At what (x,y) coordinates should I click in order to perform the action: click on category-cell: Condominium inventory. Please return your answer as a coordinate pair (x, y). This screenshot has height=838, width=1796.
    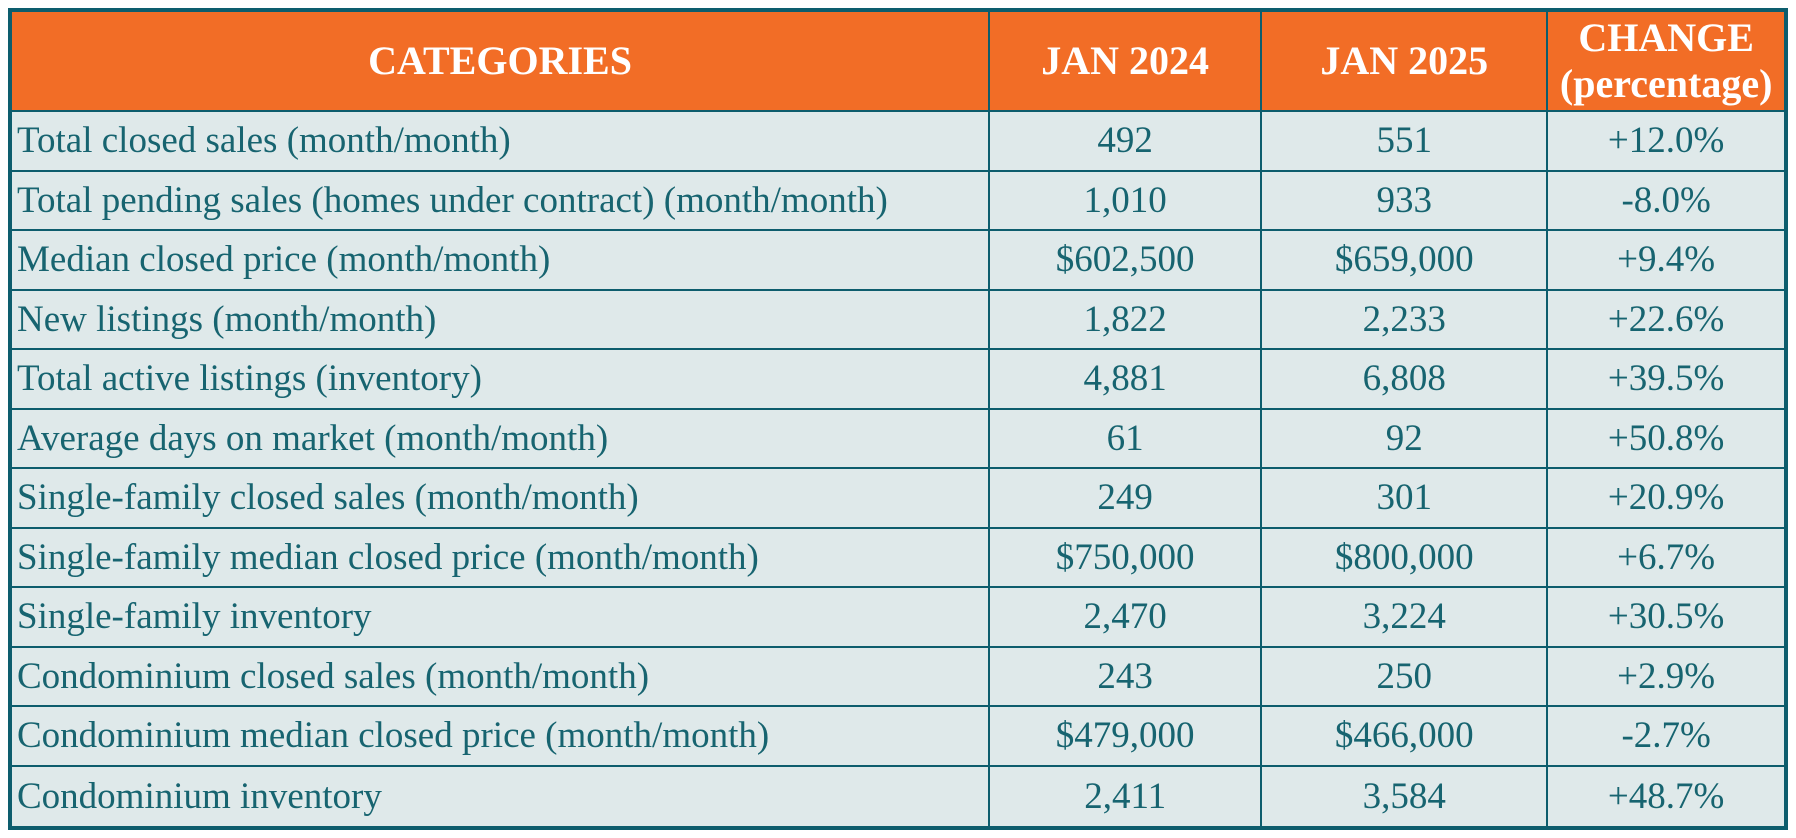
    Looking at the image, I should click on (501, 796).